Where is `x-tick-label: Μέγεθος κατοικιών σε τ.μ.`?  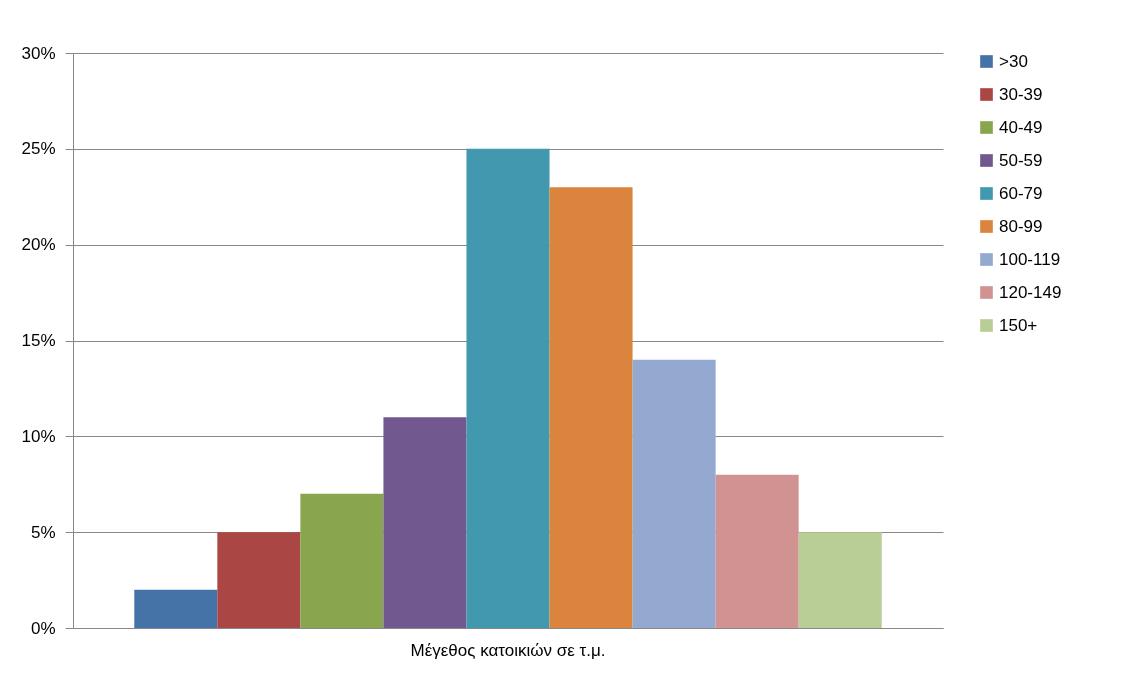
x-tick-label: Μέγεθος κατοικιών σε τ.μ. is located at coordinates (508, 650).